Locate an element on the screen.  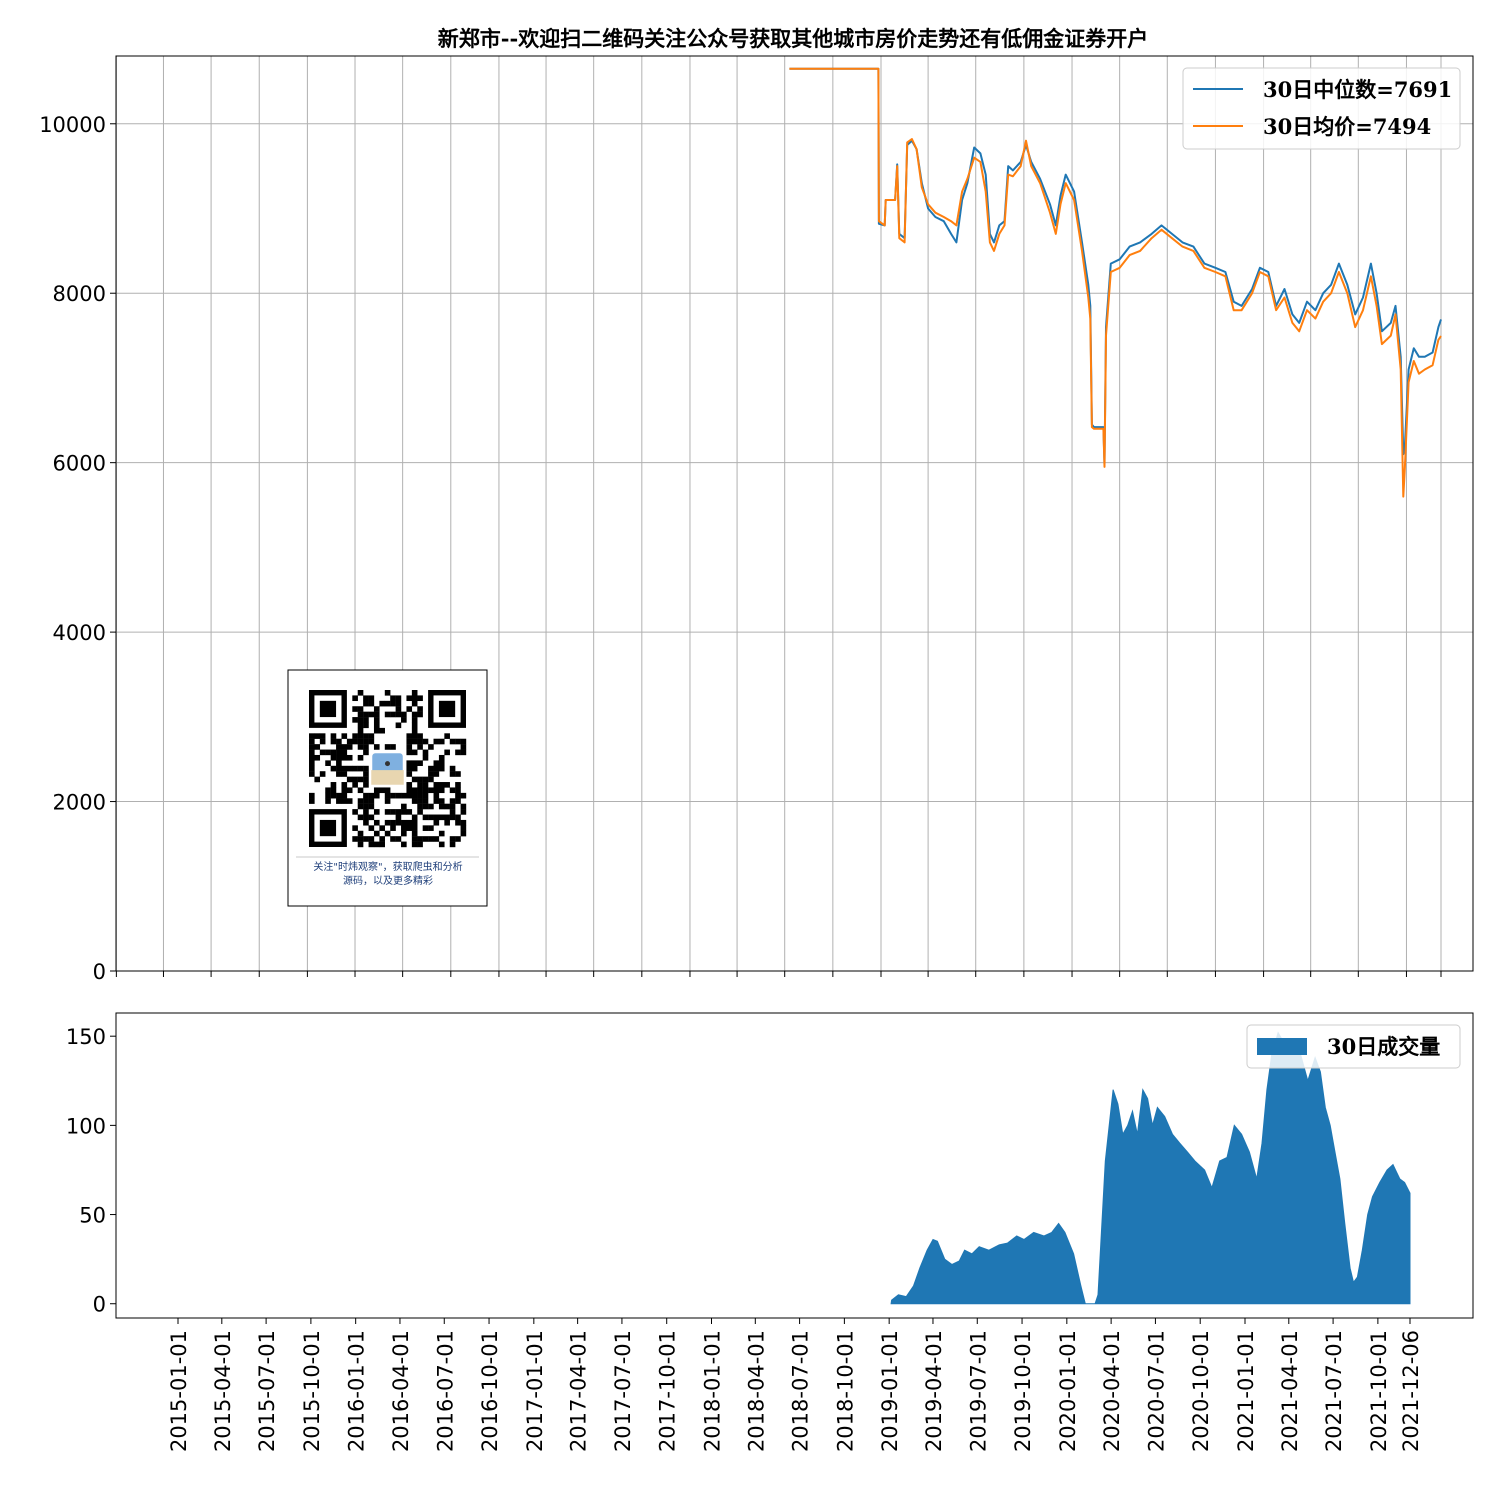
x-tick-label: 2021-01-01 is located at coordinates (1246, 1391).